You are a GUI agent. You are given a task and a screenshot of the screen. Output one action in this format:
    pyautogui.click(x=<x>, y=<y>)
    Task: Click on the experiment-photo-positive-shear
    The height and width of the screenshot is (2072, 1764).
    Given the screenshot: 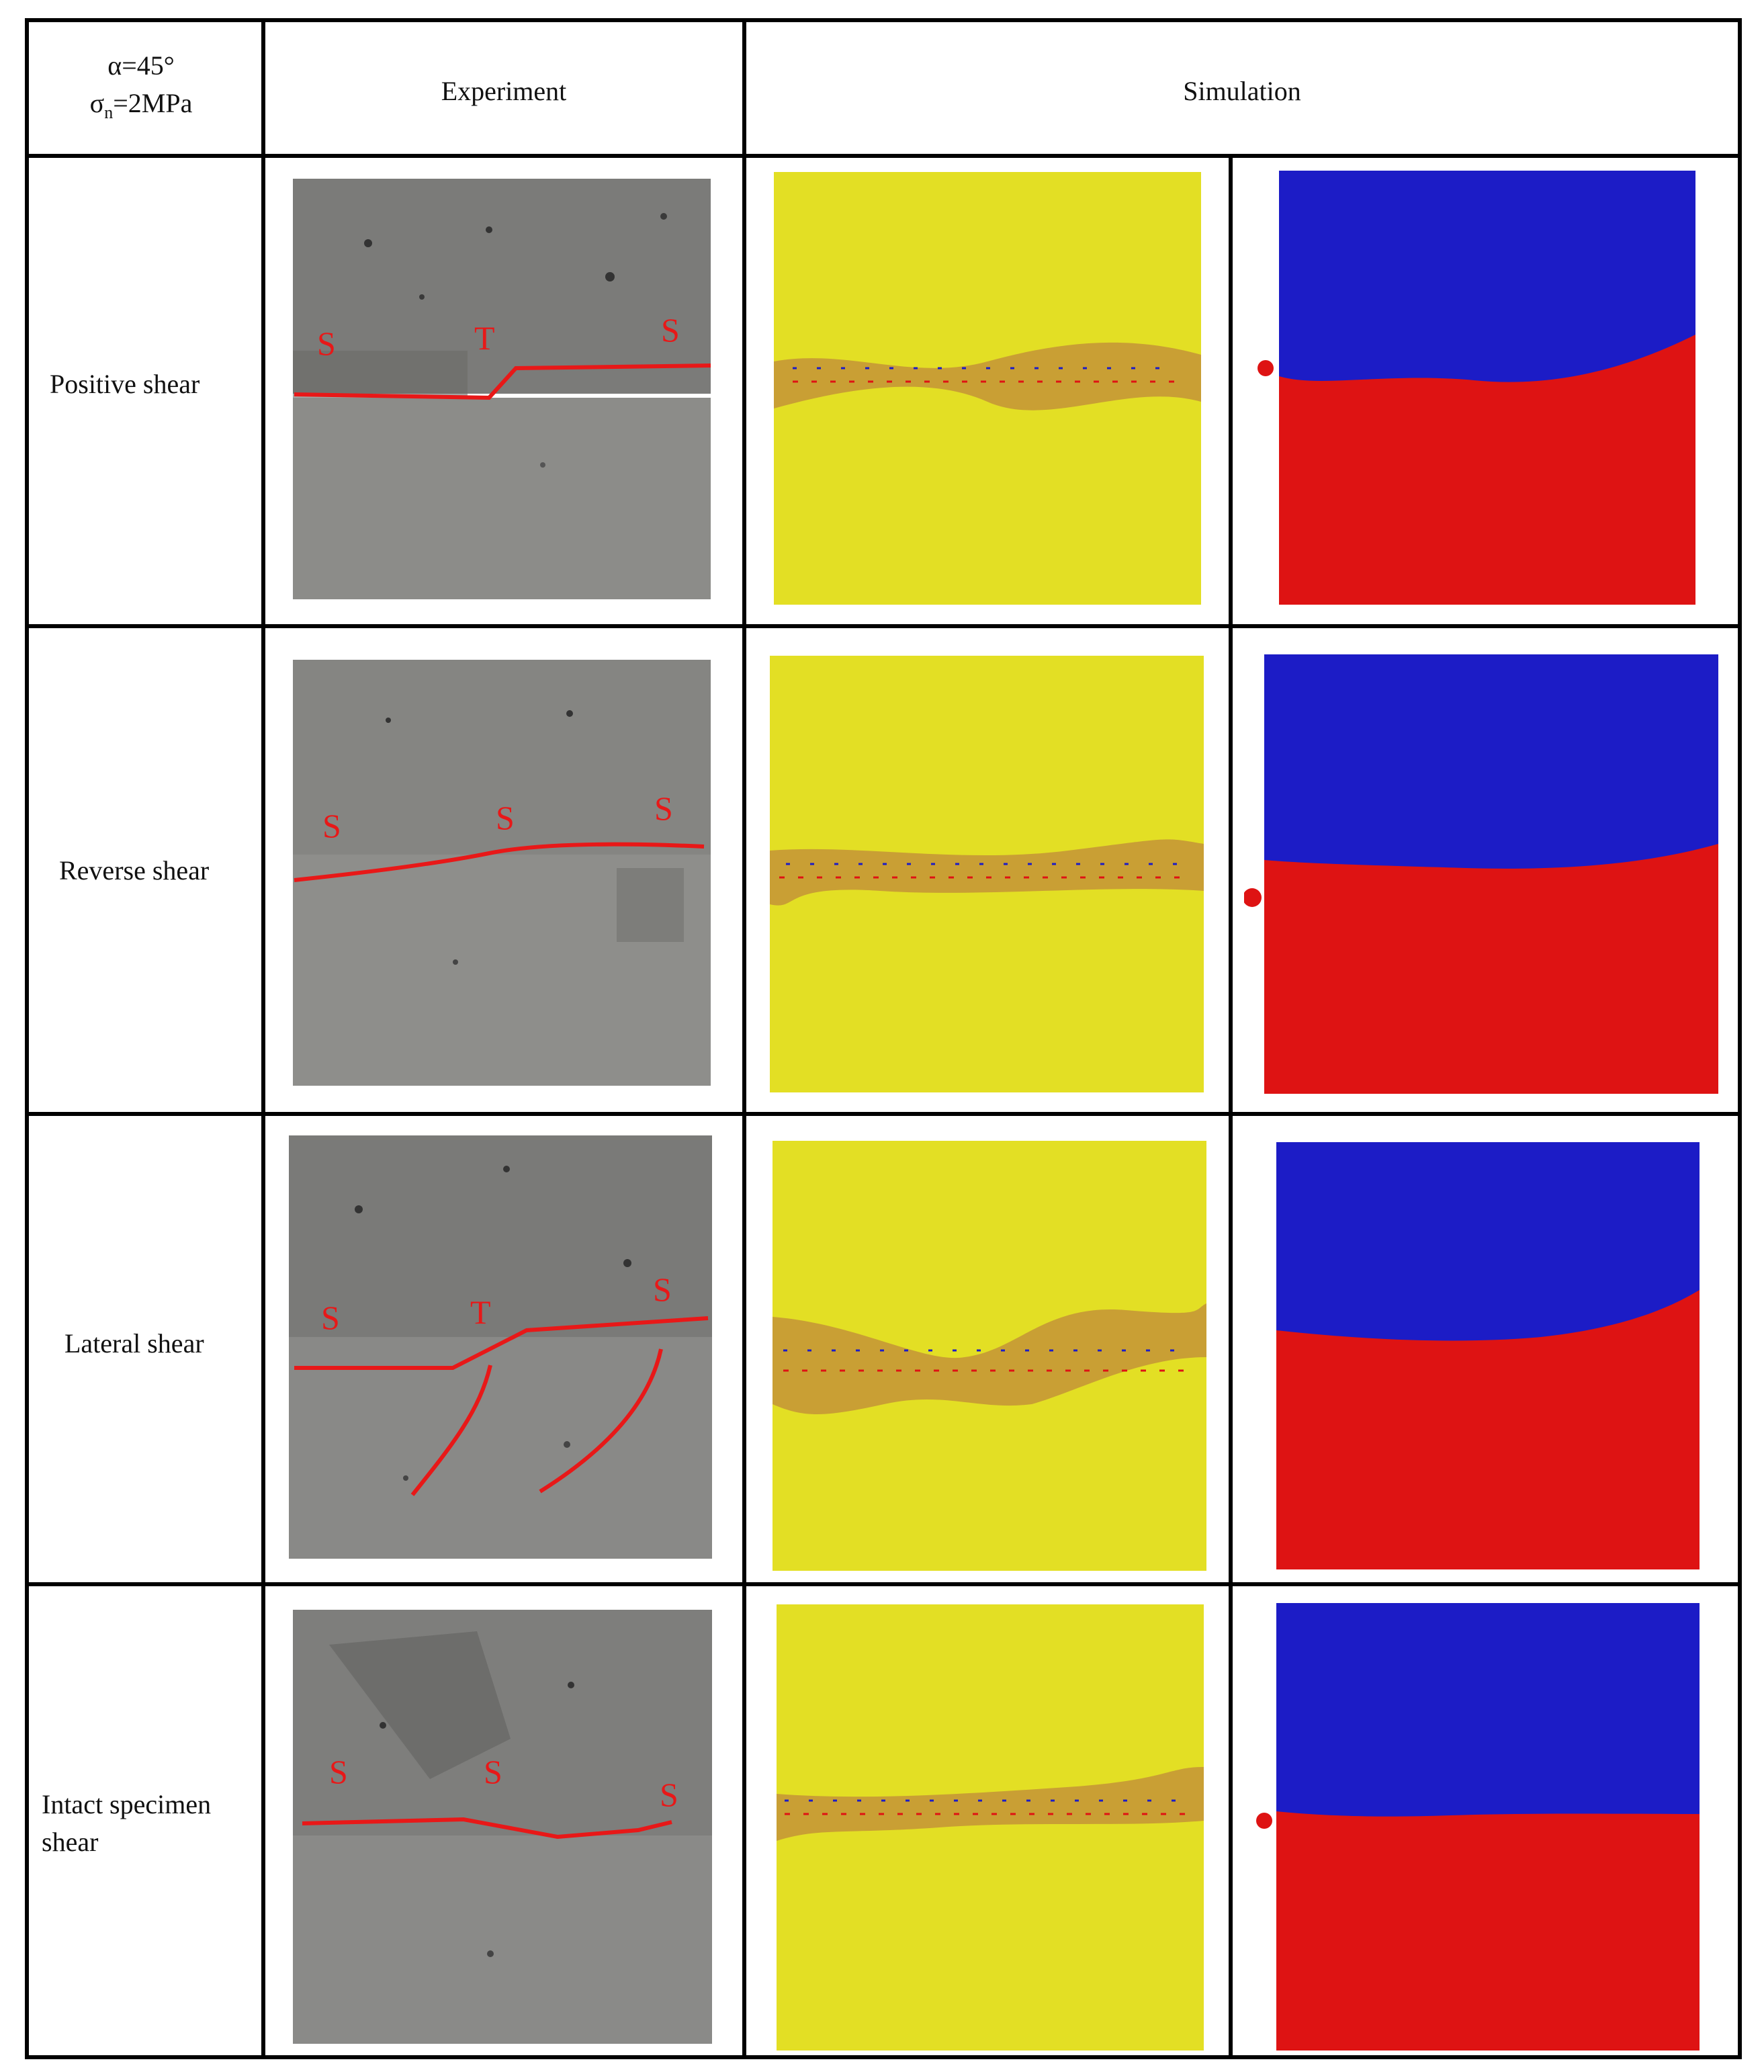 What is the action you would take?
    pyautogui.click(x=502, y=391)
    